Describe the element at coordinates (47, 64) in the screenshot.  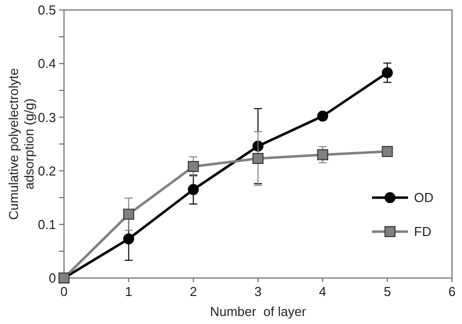
I see `y-tick-label: 0.4` at that location.